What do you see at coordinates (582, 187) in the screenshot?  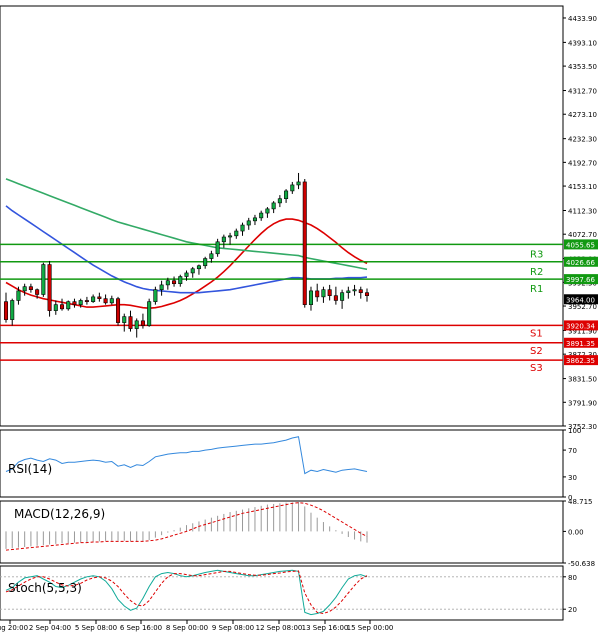 I see `price-tick-label: 4153.10` at bounding box center [582, 187].